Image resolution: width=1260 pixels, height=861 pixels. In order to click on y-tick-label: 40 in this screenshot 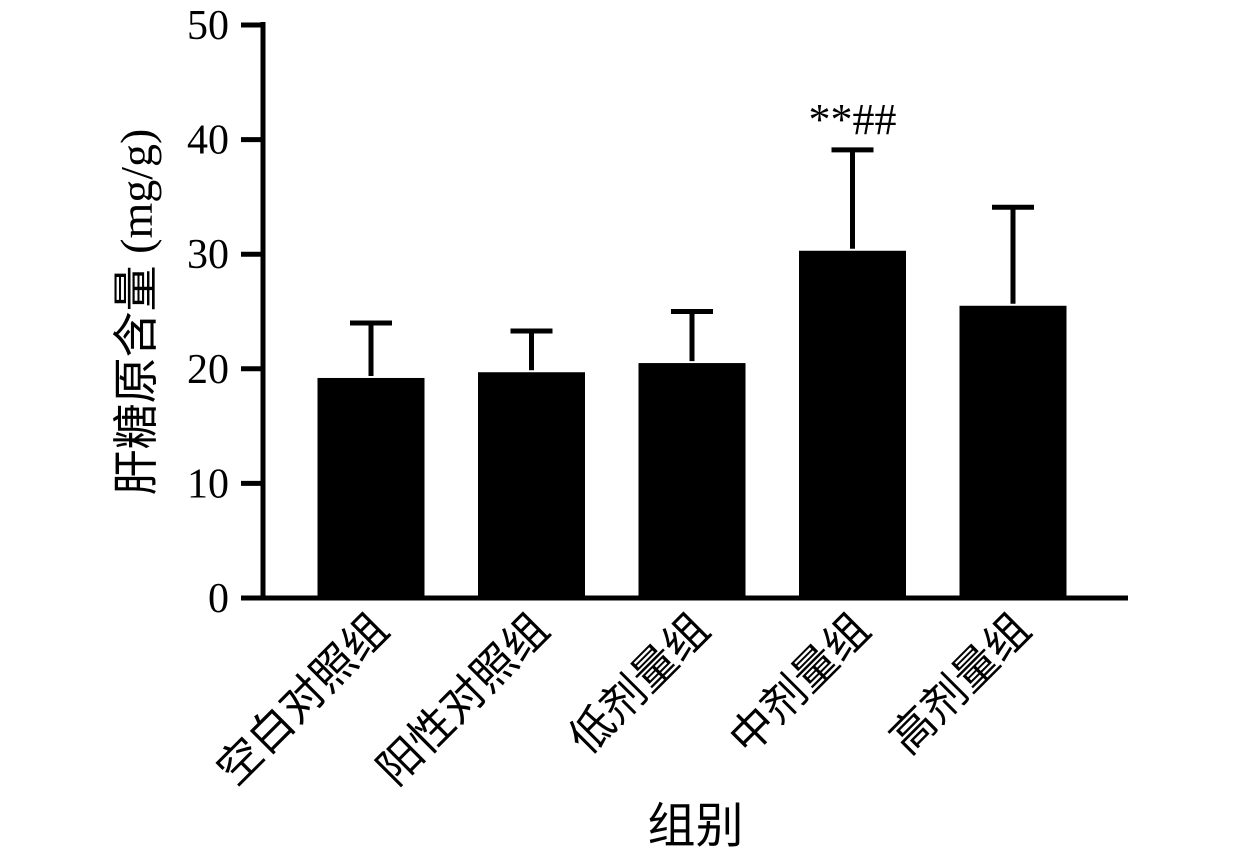, I will do `click(208, 141)`.